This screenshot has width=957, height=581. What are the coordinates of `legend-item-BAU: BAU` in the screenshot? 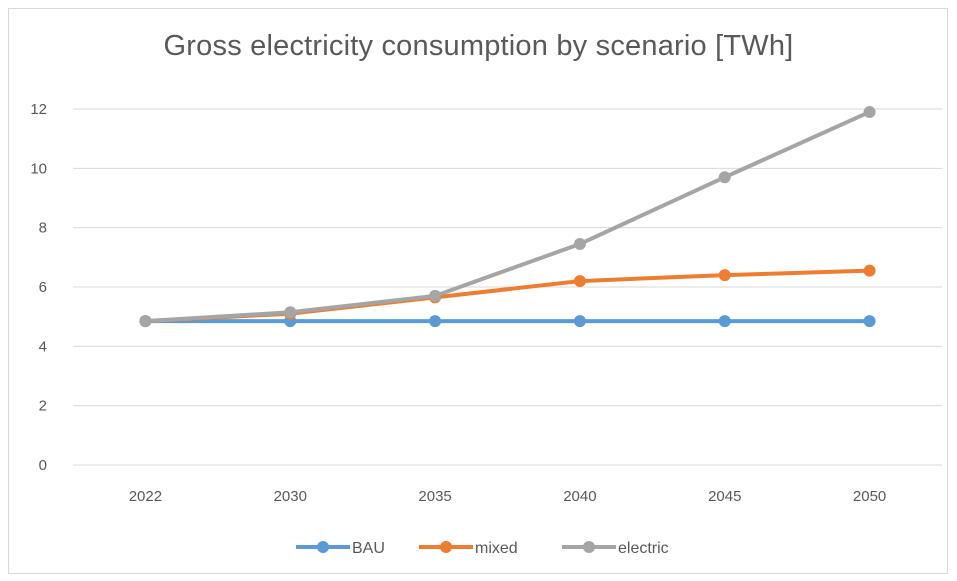 It's located at (340, 548).